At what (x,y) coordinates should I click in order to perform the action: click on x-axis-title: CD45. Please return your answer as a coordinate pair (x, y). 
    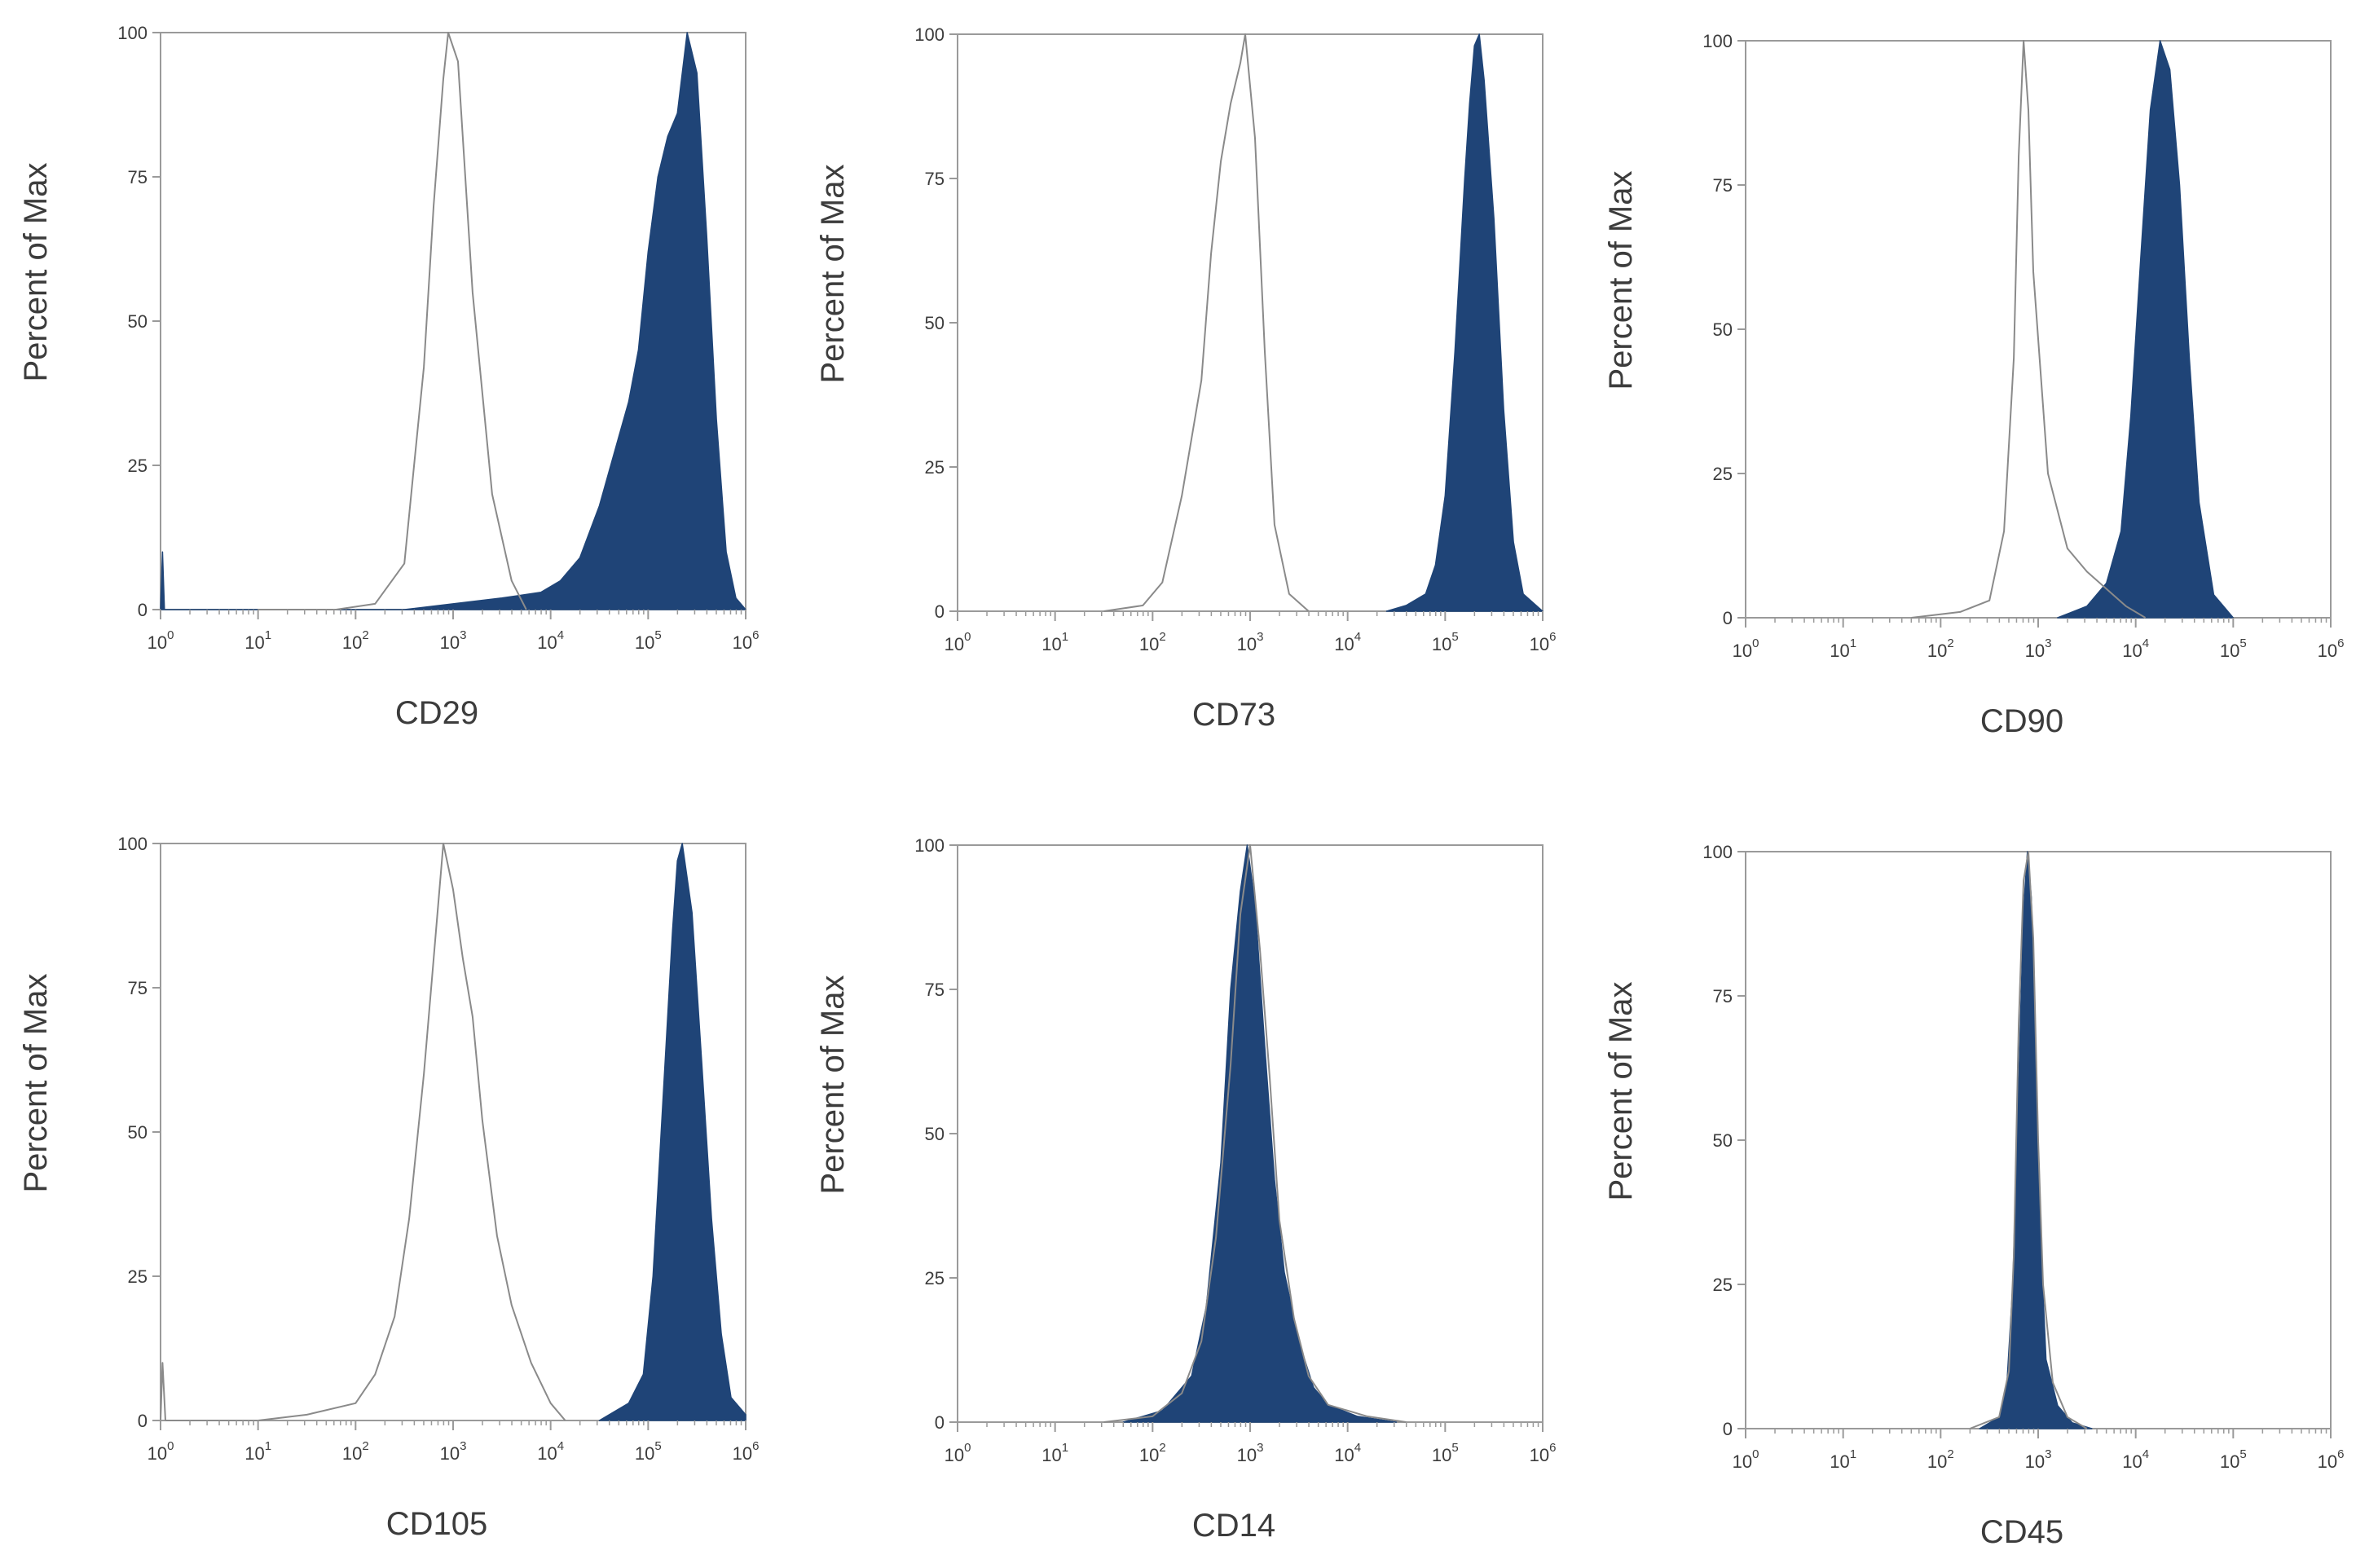
    Looking at the image, I should click on (2022, 1532).